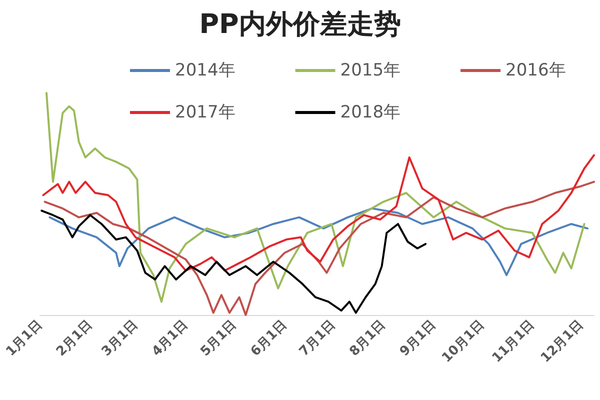 The width and height of the screenshot is (600, 400). I want to click on legend-label: 2017年, so click(205, 112).